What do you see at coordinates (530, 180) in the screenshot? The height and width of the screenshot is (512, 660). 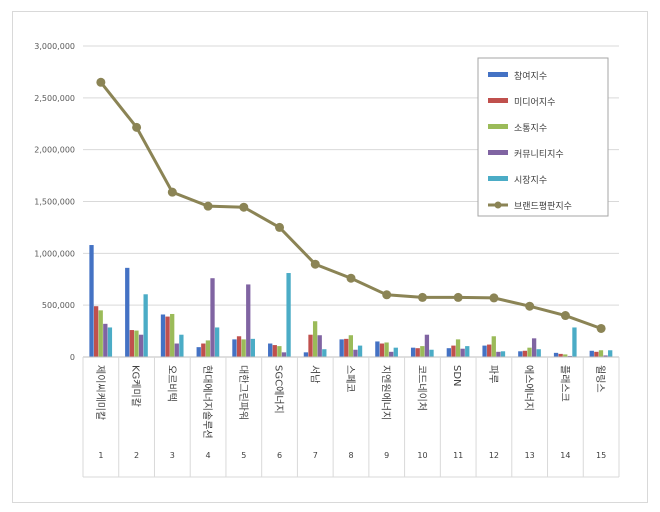 I see `legend-label: 시장지수` at bounding box center [530, 180].